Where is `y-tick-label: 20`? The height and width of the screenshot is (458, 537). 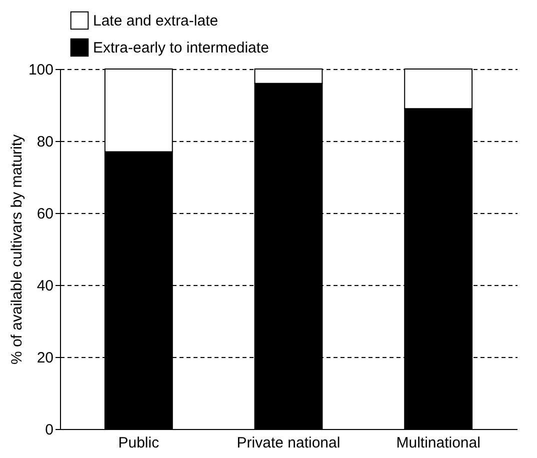 y-tick-label: 20 is located at coordinates (45, 358).